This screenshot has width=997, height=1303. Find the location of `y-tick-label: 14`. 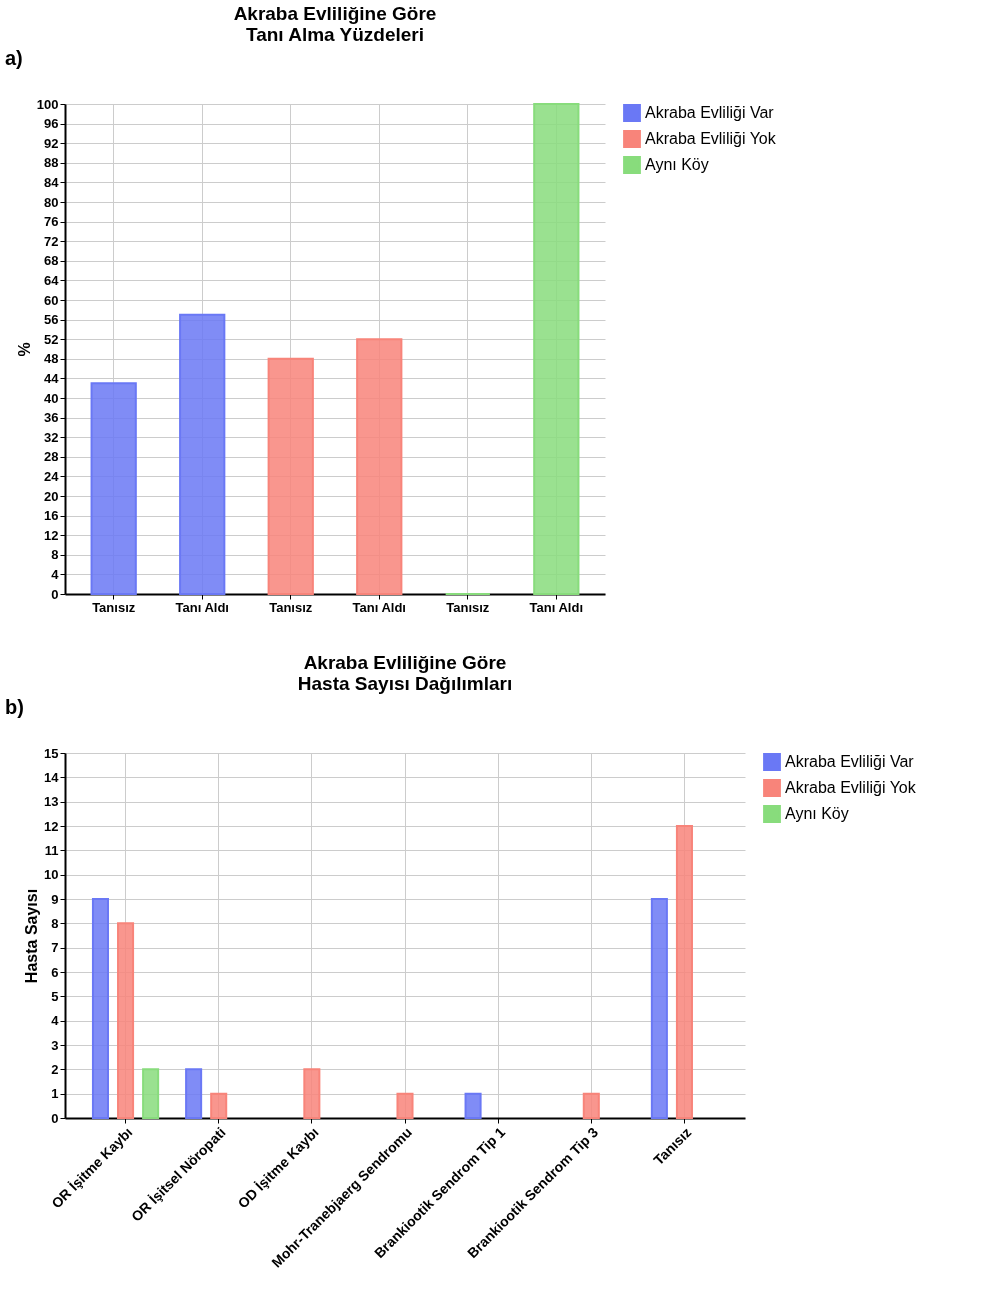

y-tick-label: 14 is located at coordinates (52, 777).